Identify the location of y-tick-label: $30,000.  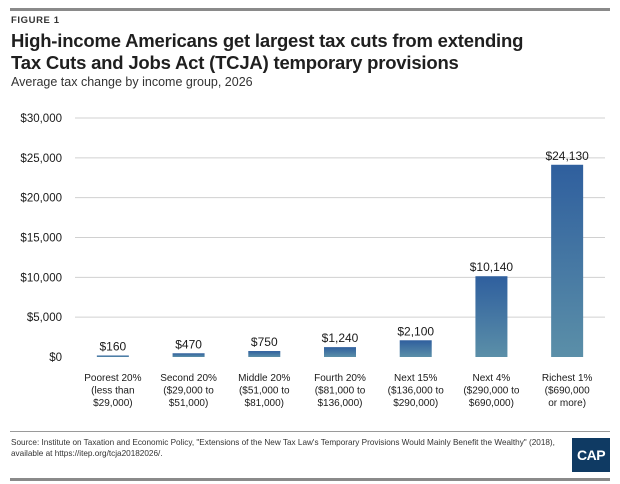
(41, 119).